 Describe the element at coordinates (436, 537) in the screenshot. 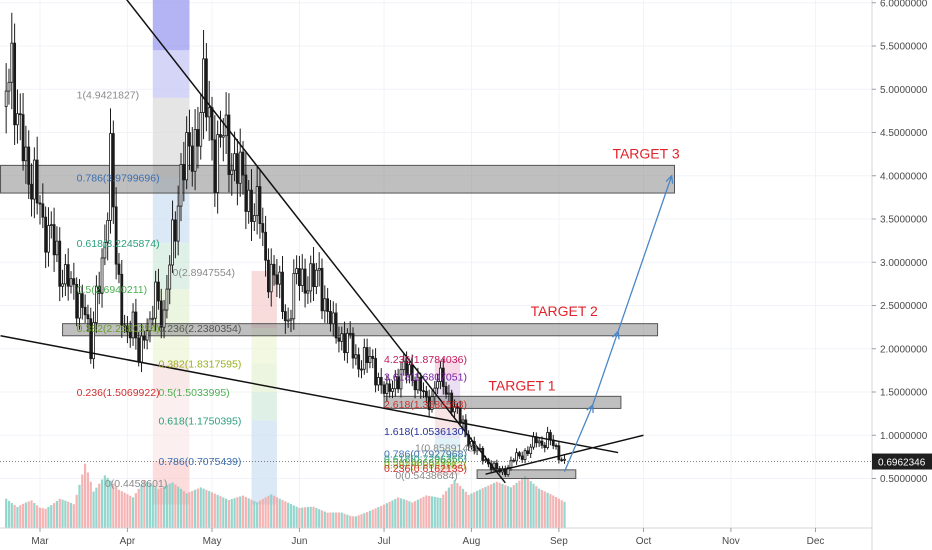

I see `x-axis: Mar Apr May Jun Jul Aug Sep Oct Nov Dec` at that location.